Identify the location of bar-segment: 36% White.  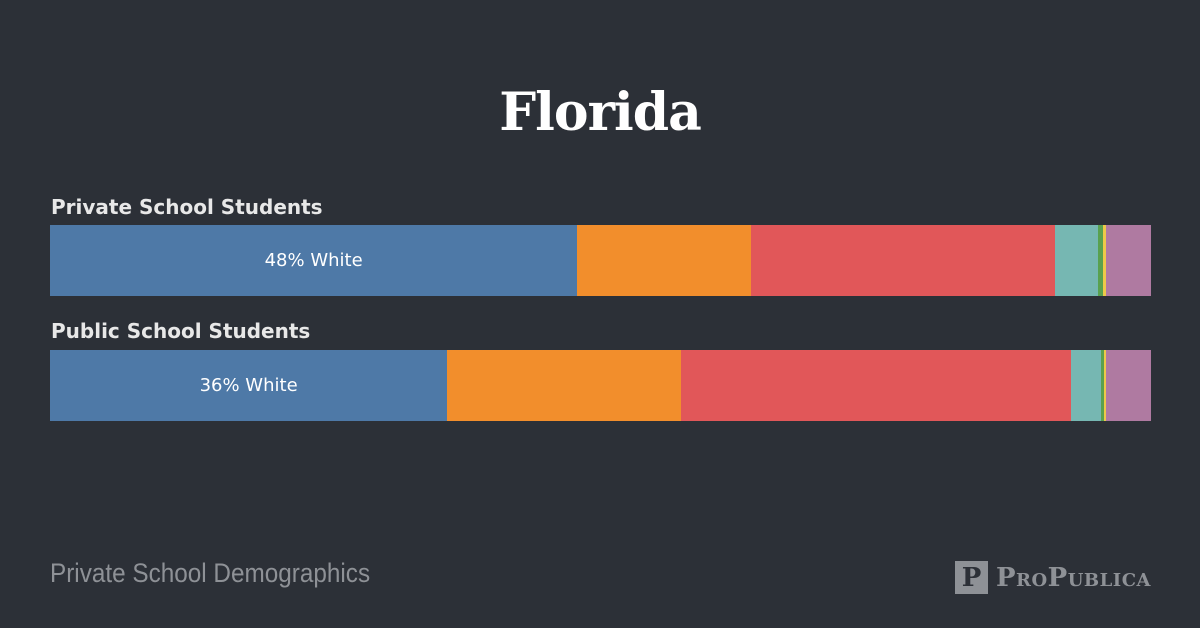
(249, 385).